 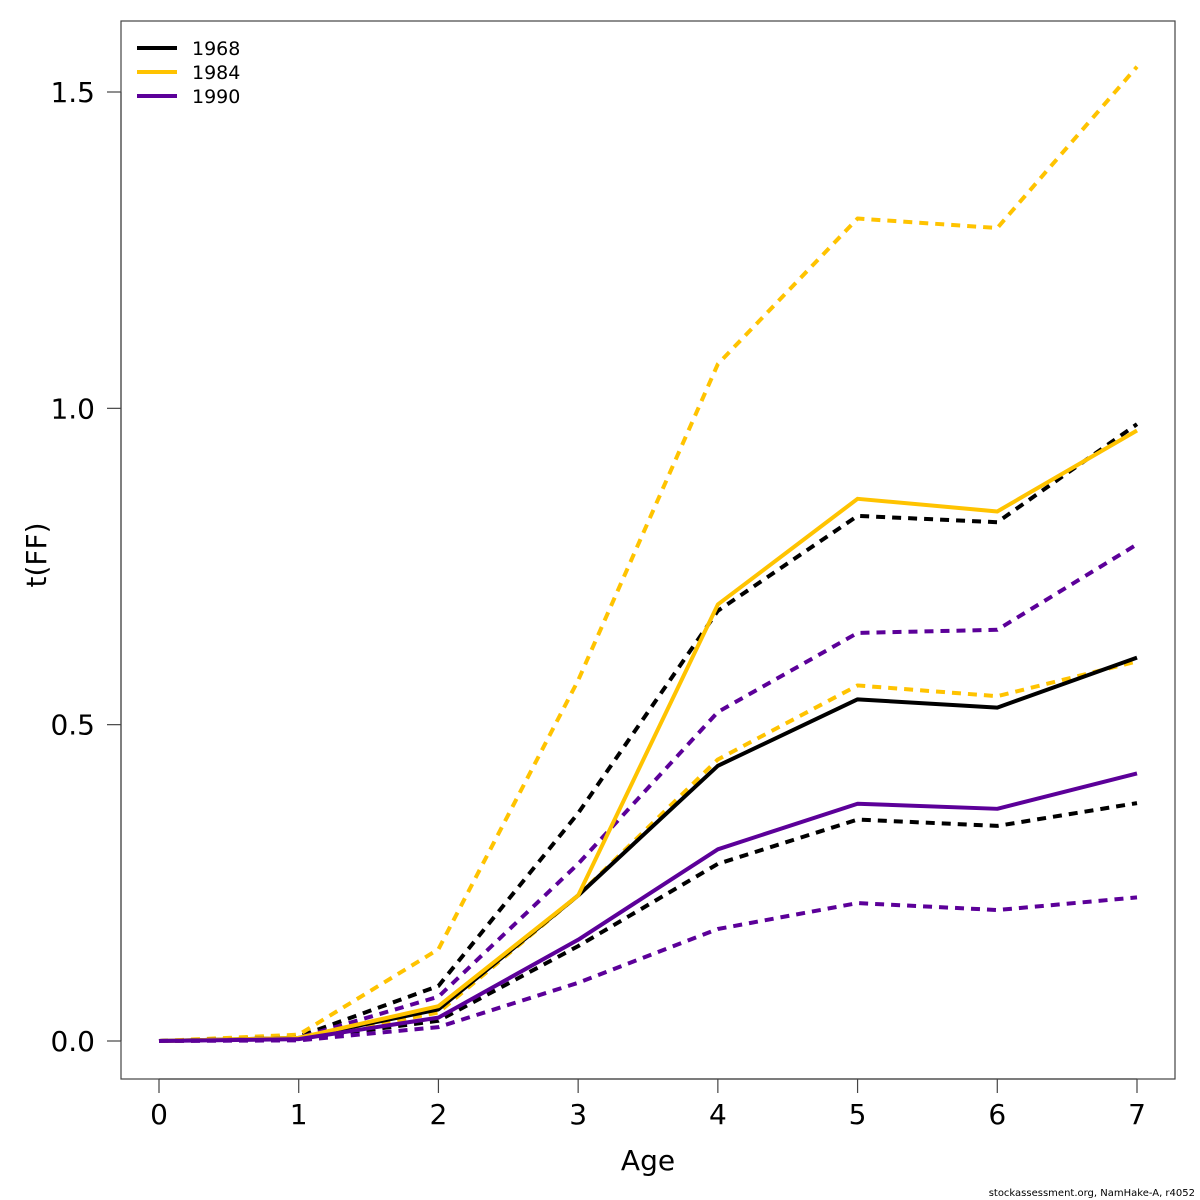 I want to click on y-tick-label: 0.0, so click(x=72, y=1041).